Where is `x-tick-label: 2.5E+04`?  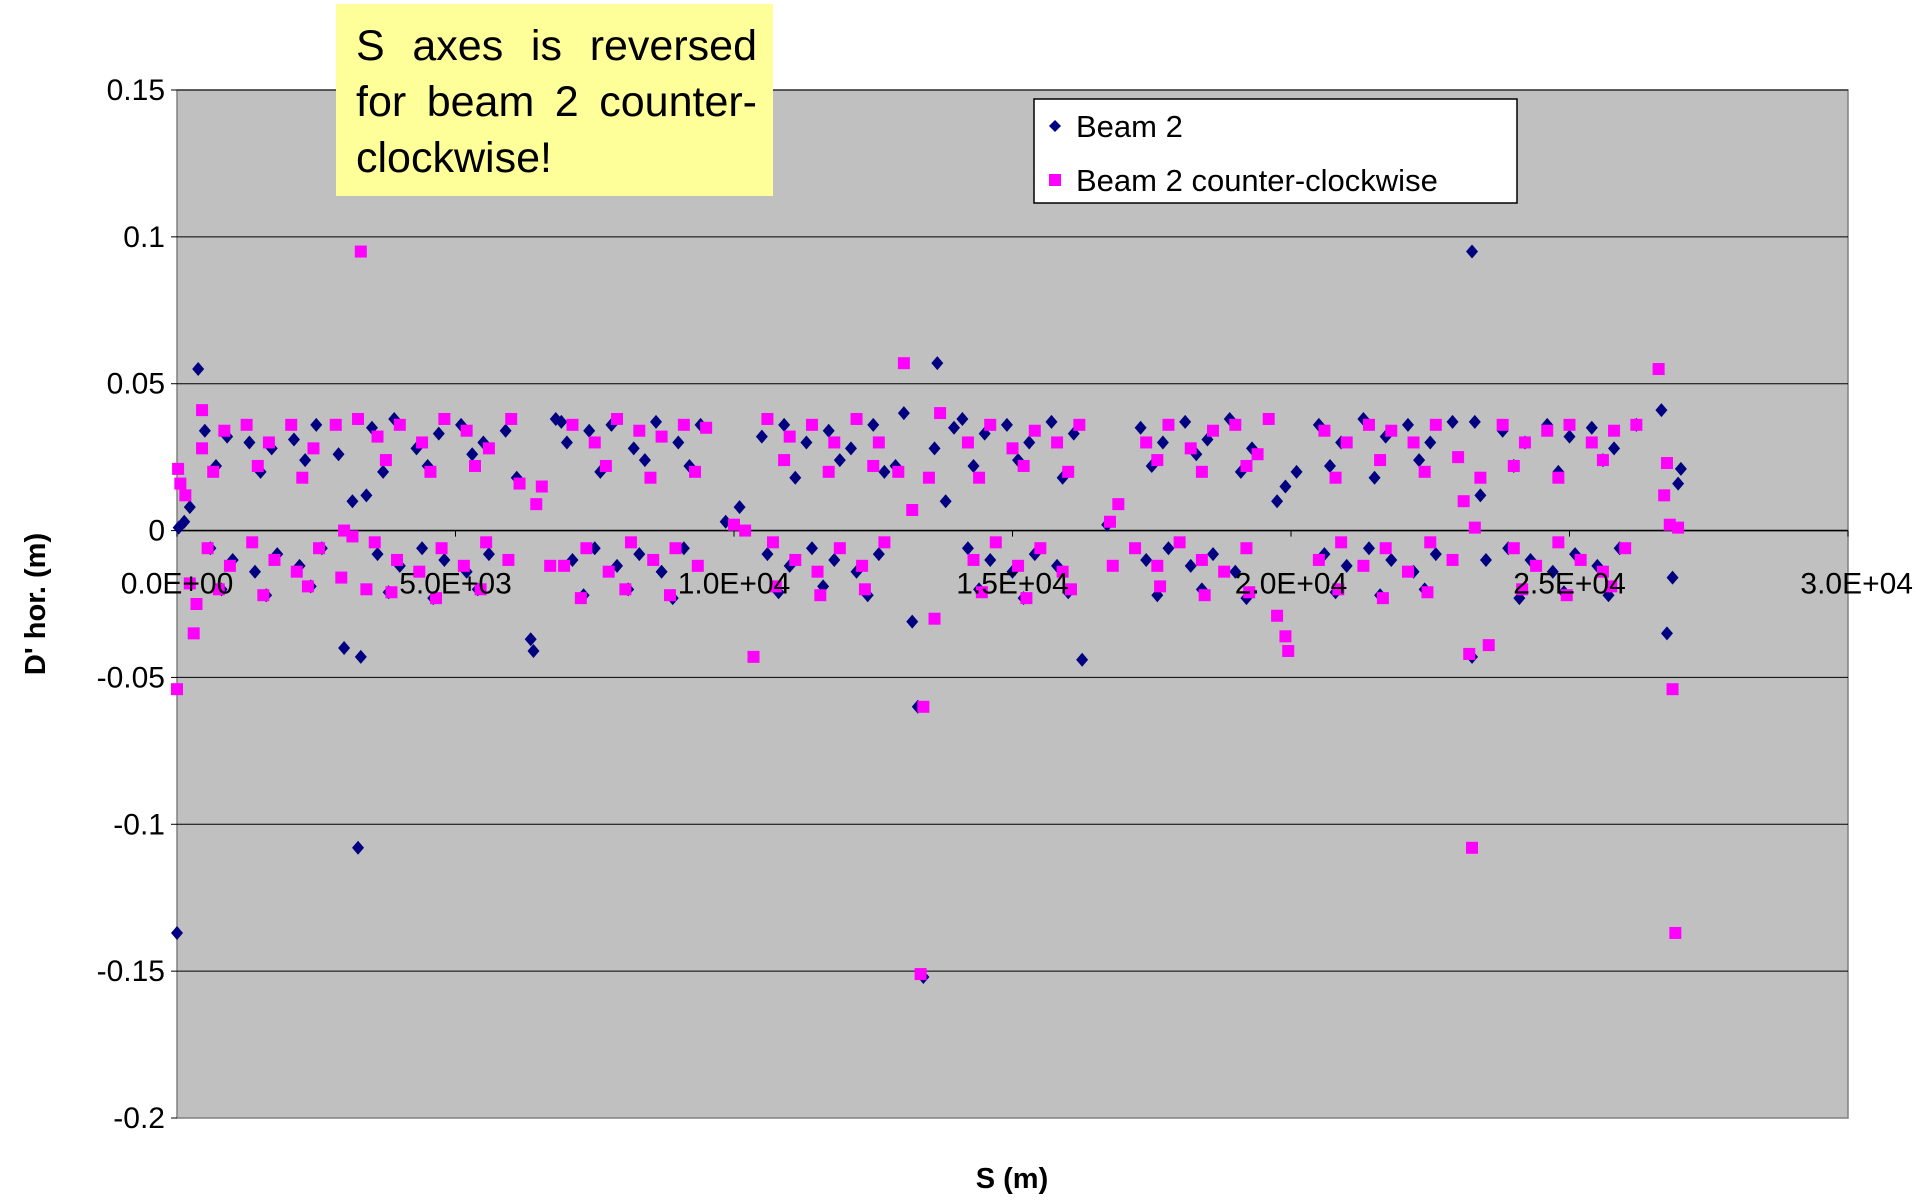 x-tick-label: 2.5E+04 is located at coordinates (1569, 584).